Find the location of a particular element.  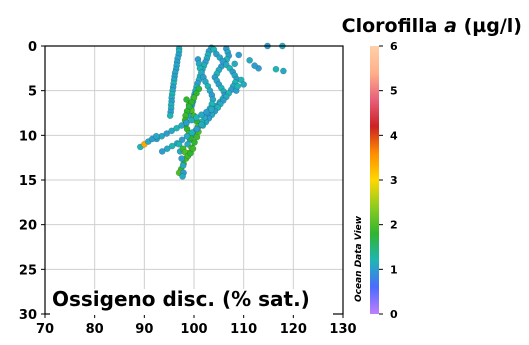

y-tick-label: 0 is located at coordinates (32, 47).